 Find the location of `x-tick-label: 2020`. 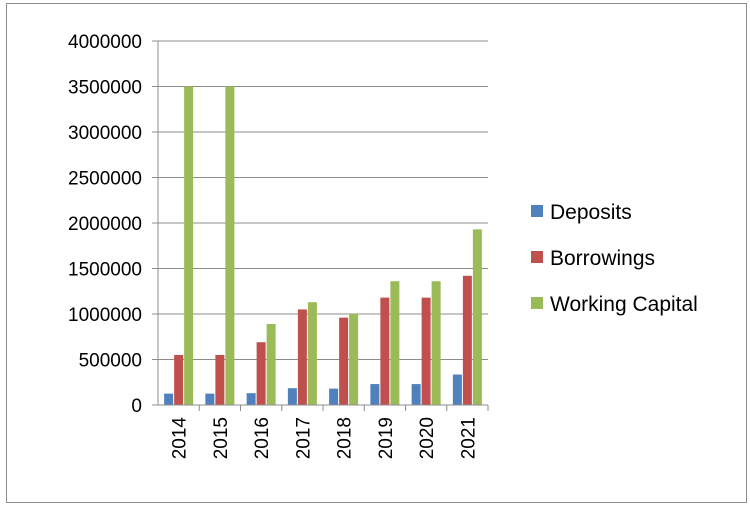

x-tick-label: 2020 is located at coordinates (427, 438).